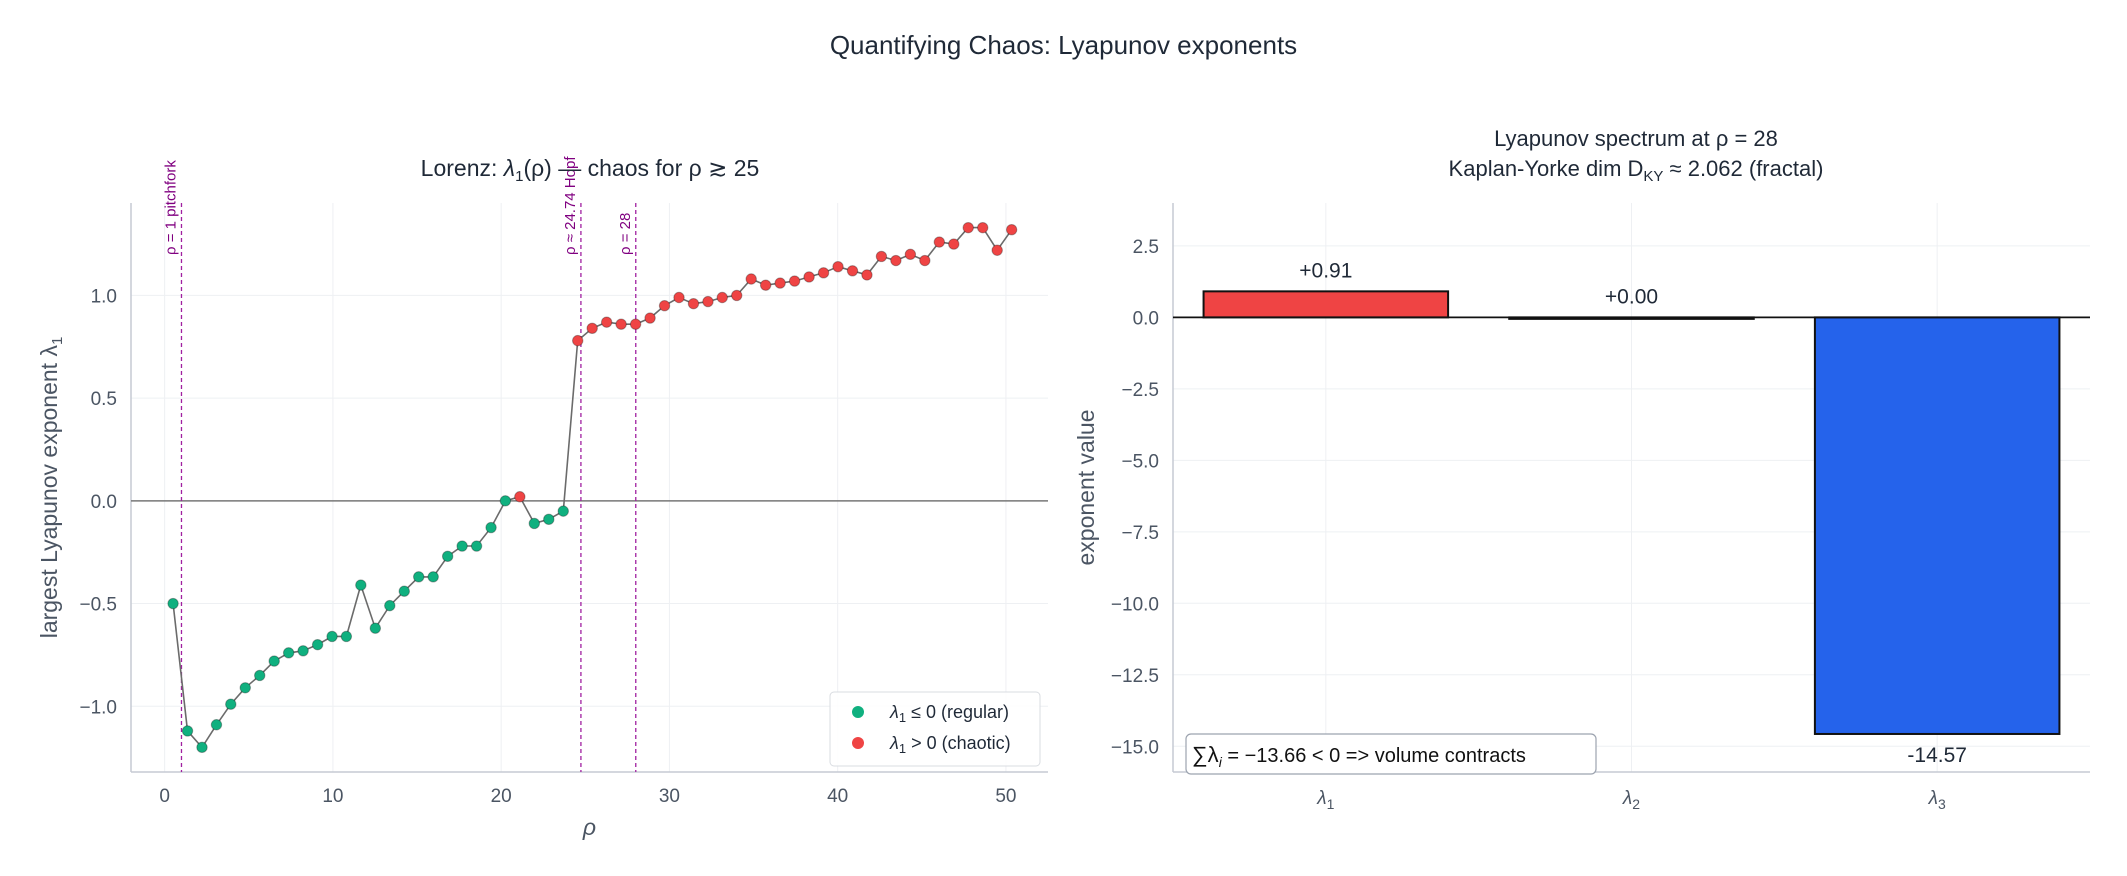 The image size is (2127, 876). I want to click on x-tick-label: 40, so click(837, 796).